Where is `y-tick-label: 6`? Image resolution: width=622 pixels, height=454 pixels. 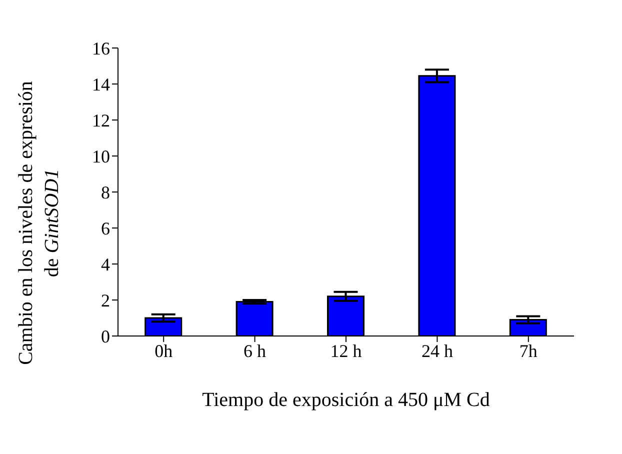 y-tick-label: 6 is located at coordinates (105, 228).